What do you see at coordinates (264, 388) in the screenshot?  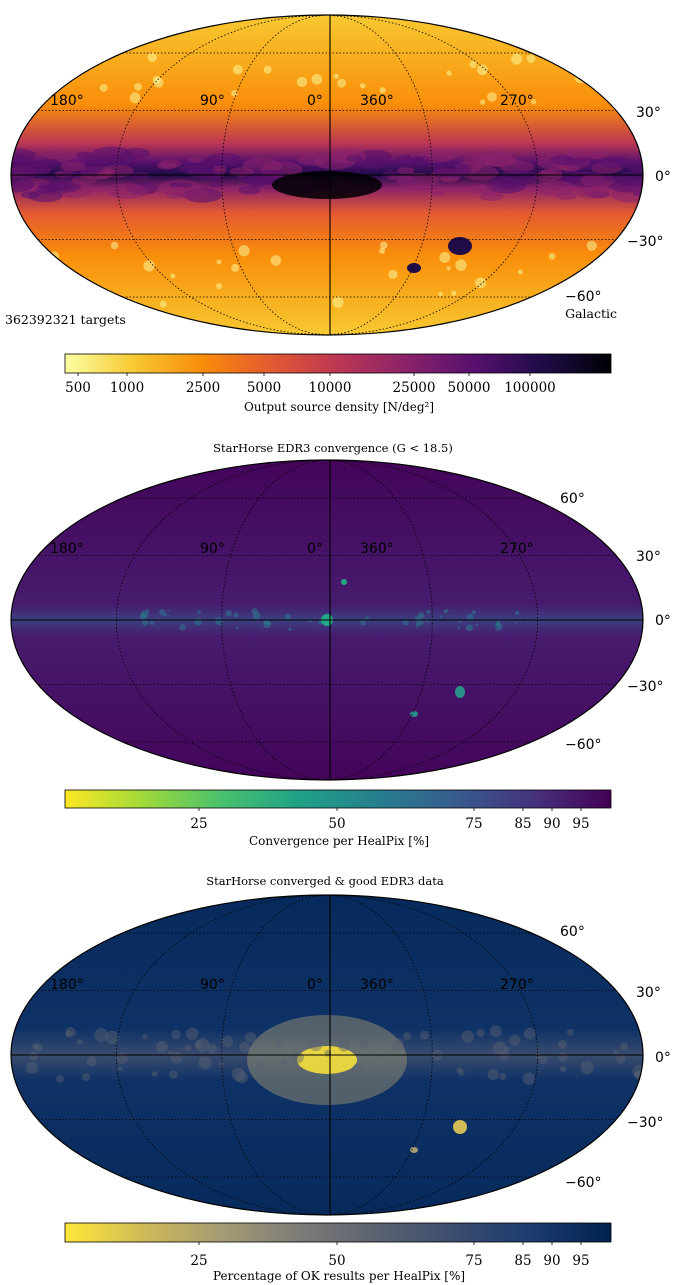 I see `colorbar-tick-label: 5000` at bounding box center [264, 388].